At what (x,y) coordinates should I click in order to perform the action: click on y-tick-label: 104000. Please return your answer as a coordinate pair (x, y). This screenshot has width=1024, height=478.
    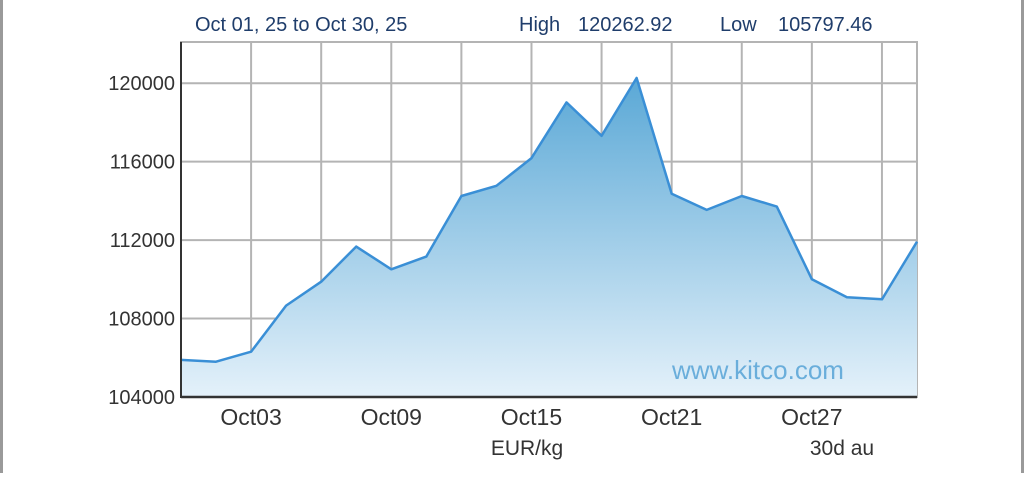
    Looking at the image, I should click on (141, 398).